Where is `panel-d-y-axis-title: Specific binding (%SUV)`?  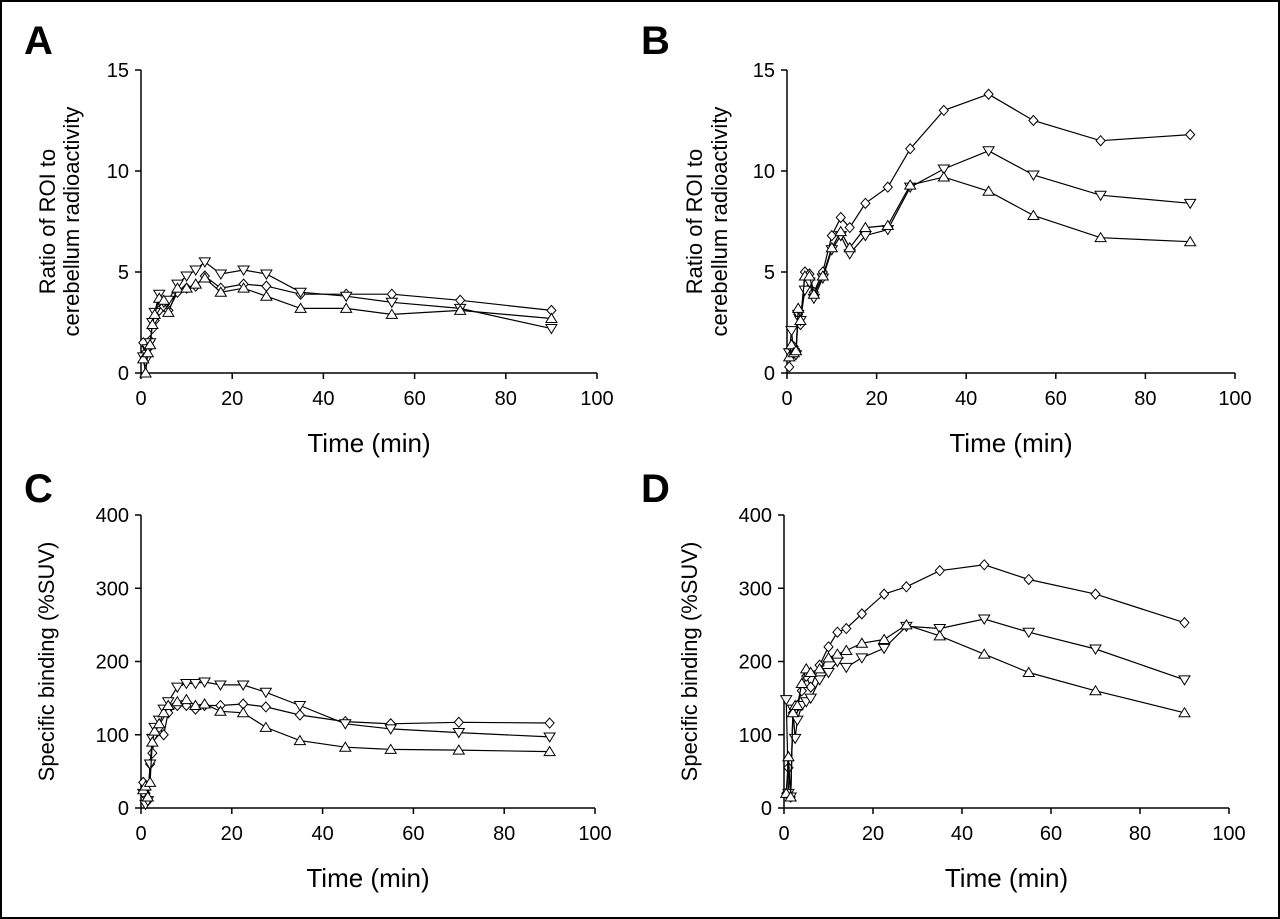
panel-d-y-axis-title: Specific binding (%SUV) is located at coordinates (689, 662).